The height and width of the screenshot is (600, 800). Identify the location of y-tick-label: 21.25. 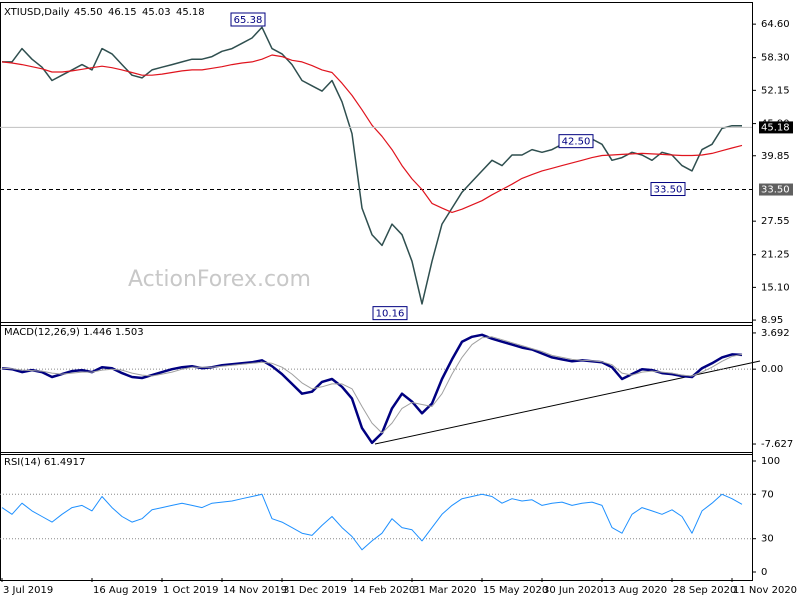
(775, 255).